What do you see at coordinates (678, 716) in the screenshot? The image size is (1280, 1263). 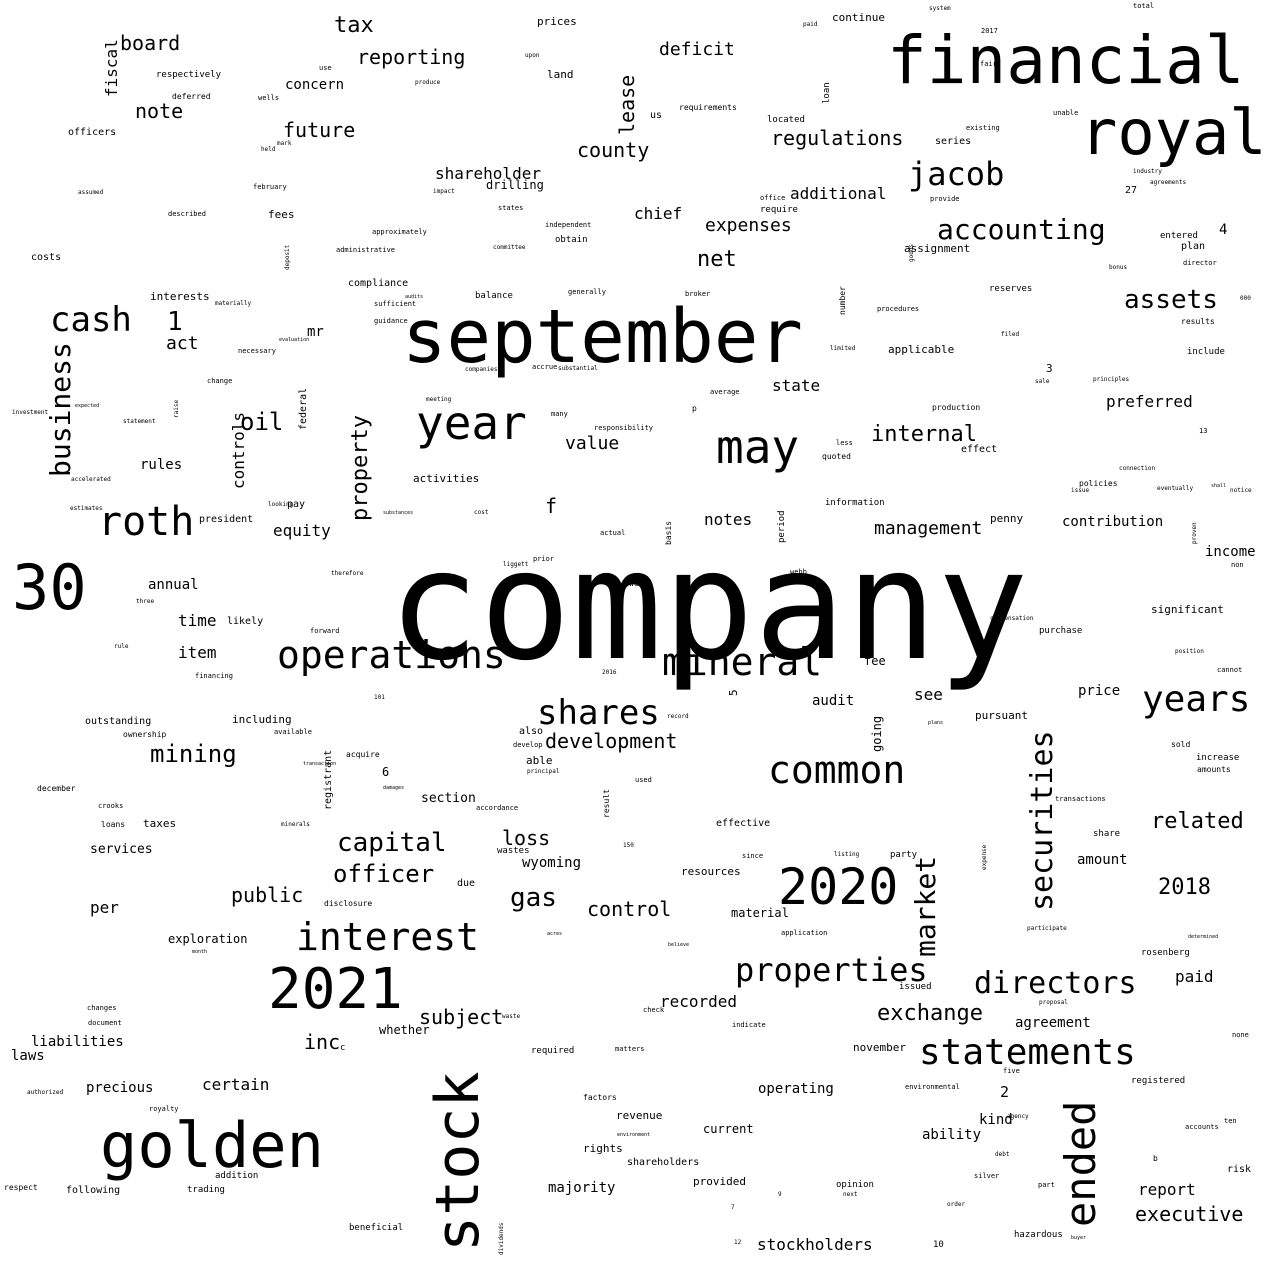 I see `cloud-word: record` at bounding box center [678, 716].